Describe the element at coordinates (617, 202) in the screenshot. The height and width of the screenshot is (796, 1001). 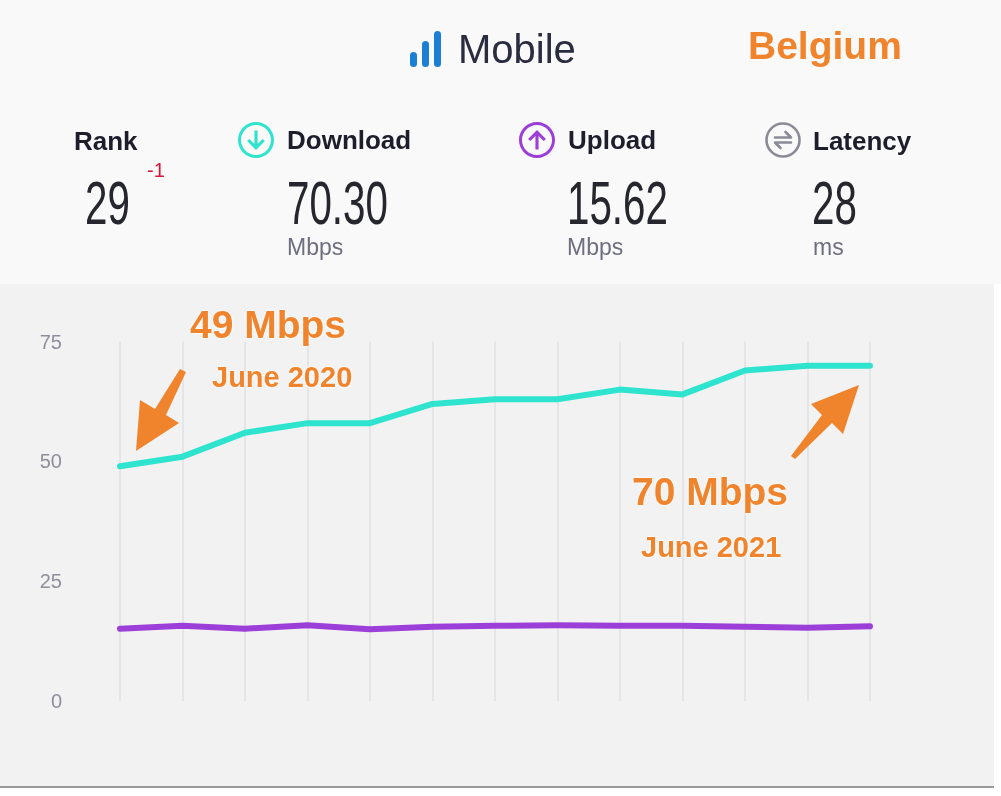
I see `text: 15.62` at that location.